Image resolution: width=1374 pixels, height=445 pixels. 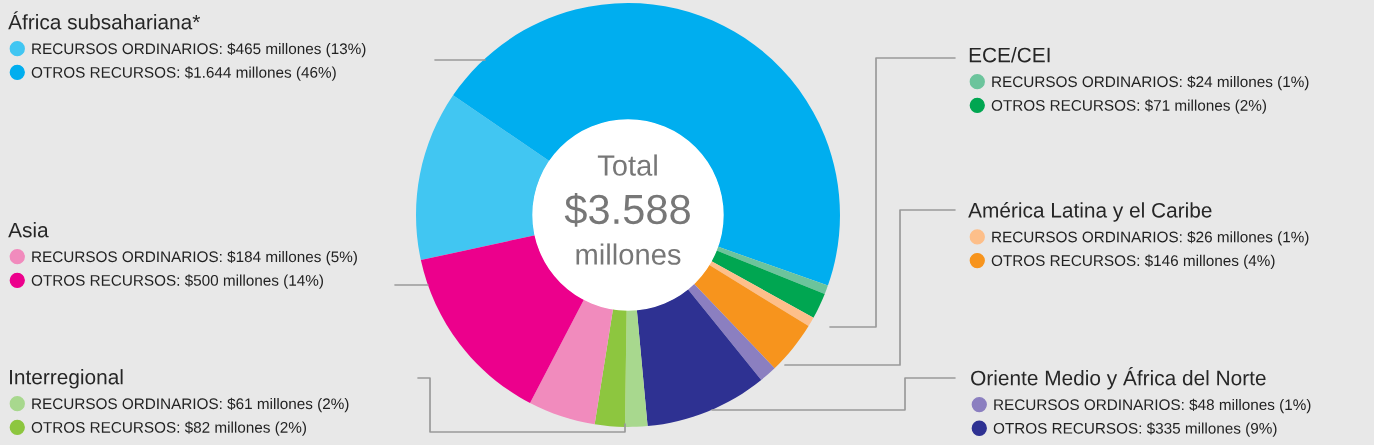 What do you see at coordinates (1133, 262) in the screenshot?
I see `legend-label: OTROS RECURSOS: $146 millones (4%)` at bounding box center [1133, 262].